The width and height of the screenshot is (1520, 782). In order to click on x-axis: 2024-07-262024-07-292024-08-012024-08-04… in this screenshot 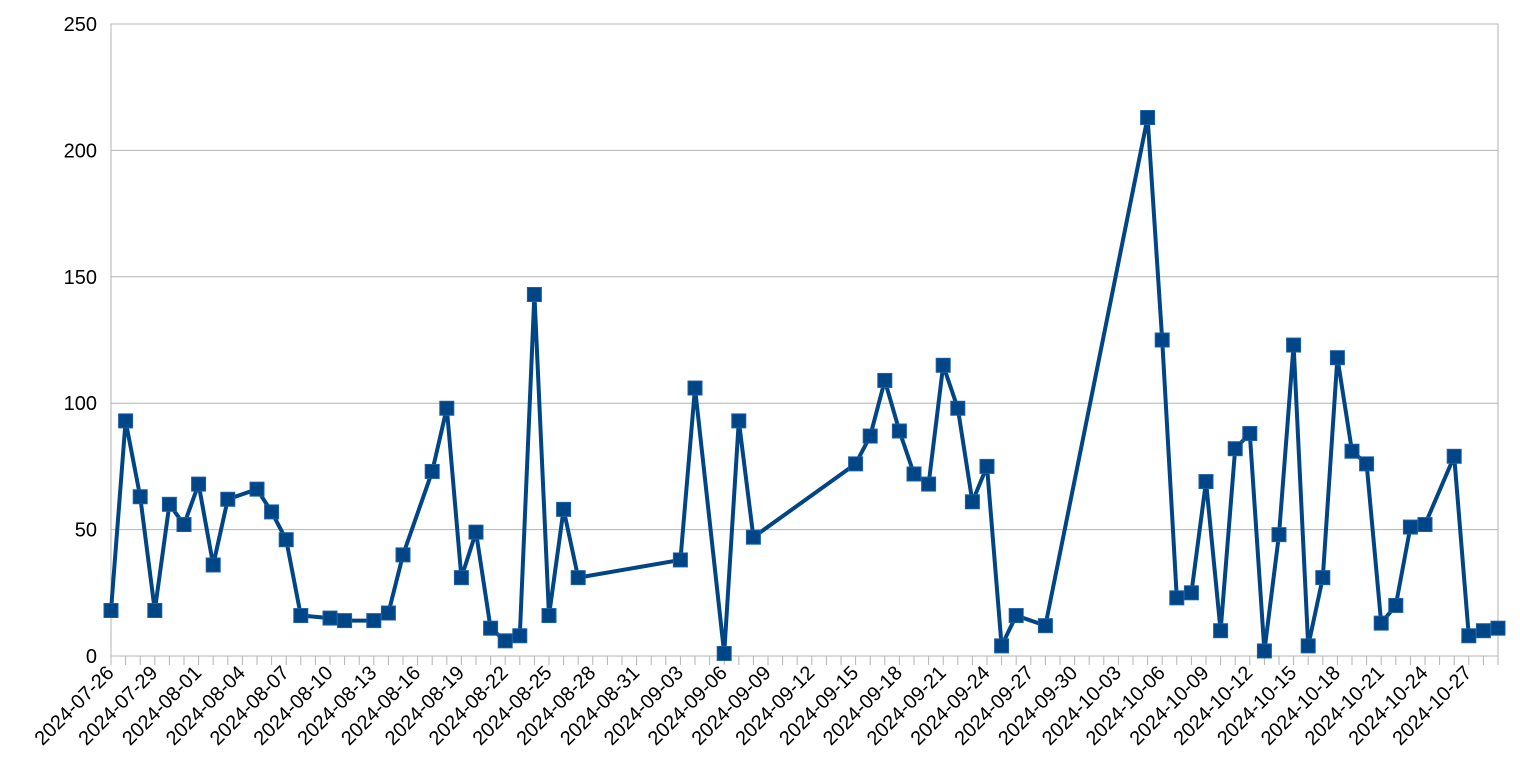, I will do `click(765, 703)`.